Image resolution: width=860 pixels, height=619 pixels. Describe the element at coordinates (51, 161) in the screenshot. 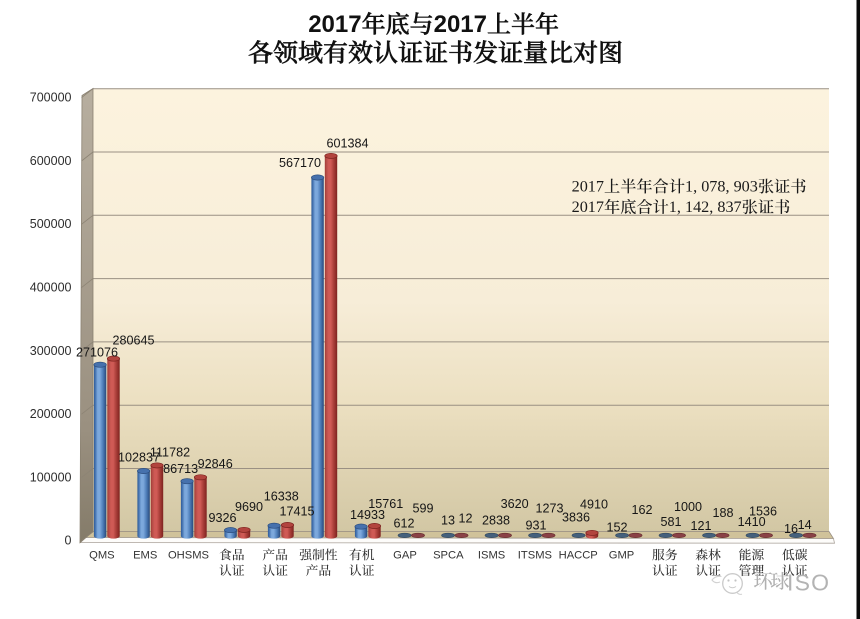

I see `svg-text: 600000` at that location.